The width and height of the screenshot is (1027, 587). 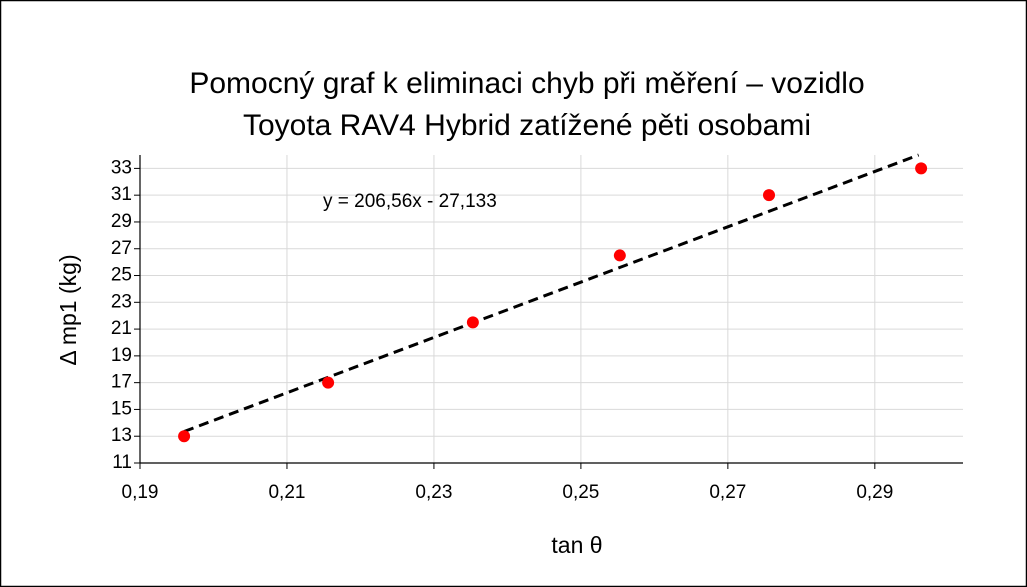 What do you see at coordinates (121, 221) in the screenshot?
I see `y-tick-label: 29` at bounding box center [121, 221].